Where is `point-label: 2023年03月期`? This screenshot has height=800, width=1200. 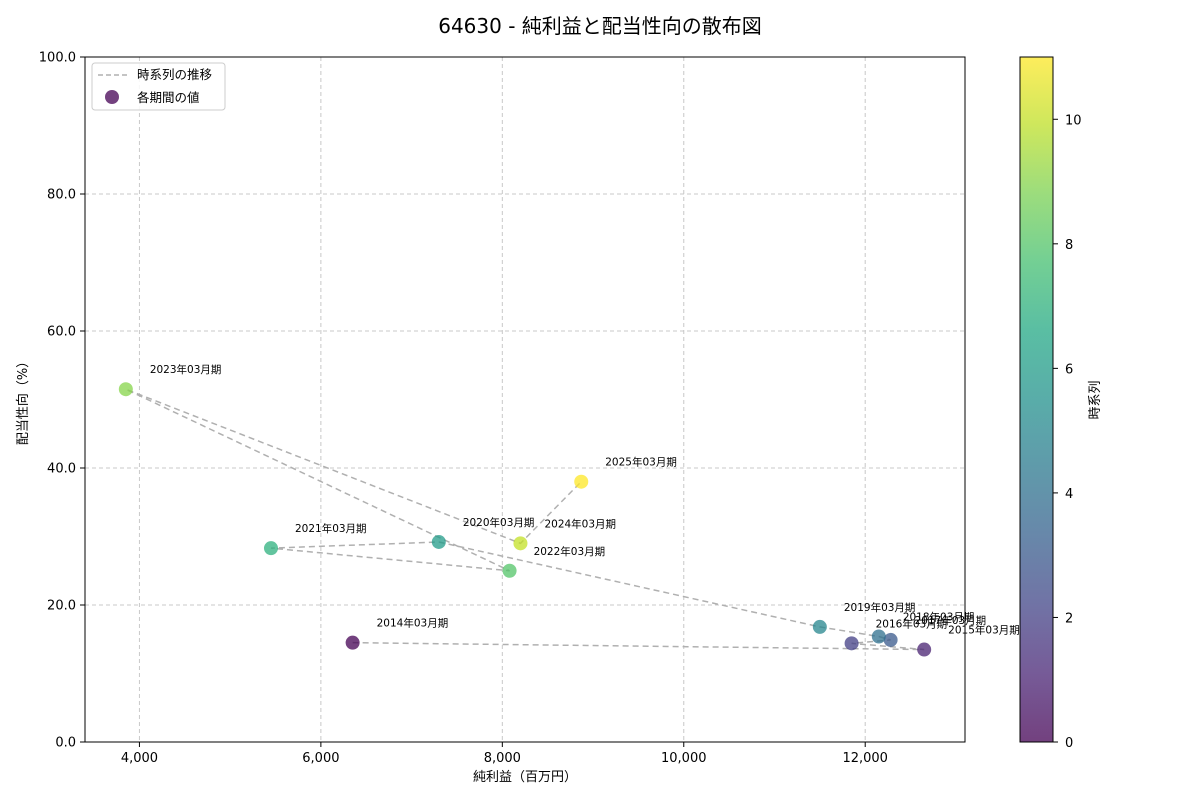
point-label: 2023年03月期 is located at coordinates (186, 369).